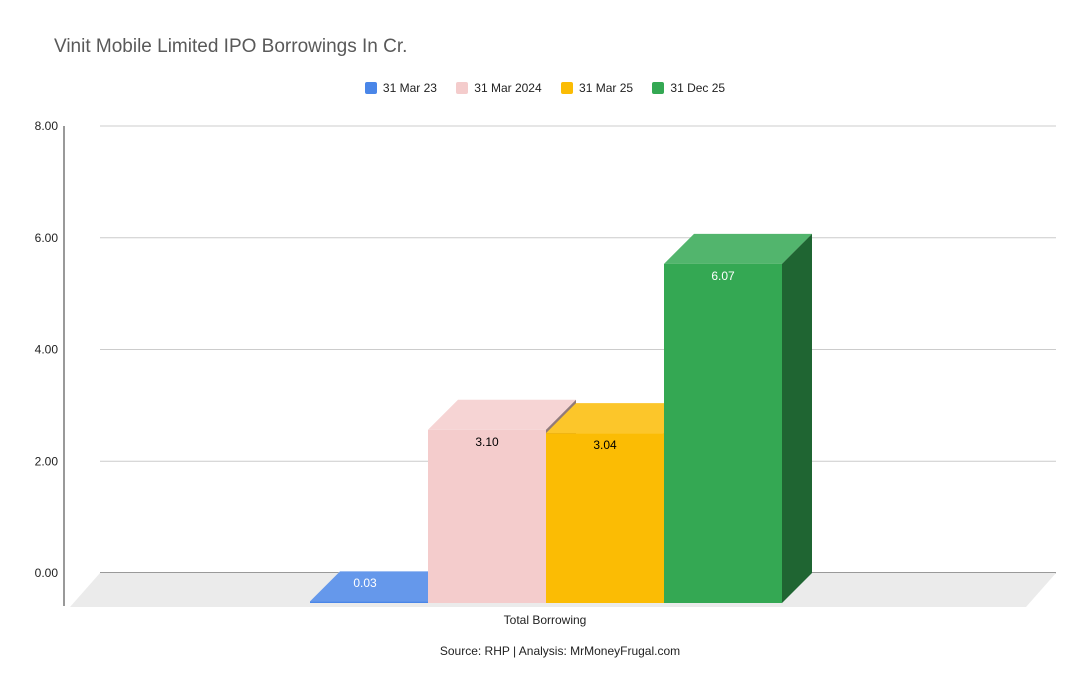 Image resolution: width=1090 pixels, height=694 pixels. Describe the element at coordinates (47, 238) in the screenshot. I see `y-tick-label: 6.00` at that location.